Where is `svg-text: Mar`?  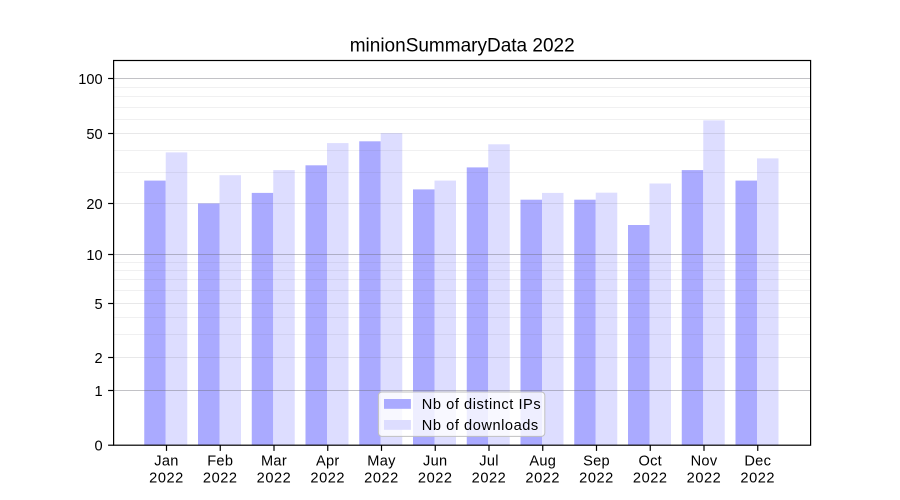 svg-text: Mar is located at coordinates (274, 461).